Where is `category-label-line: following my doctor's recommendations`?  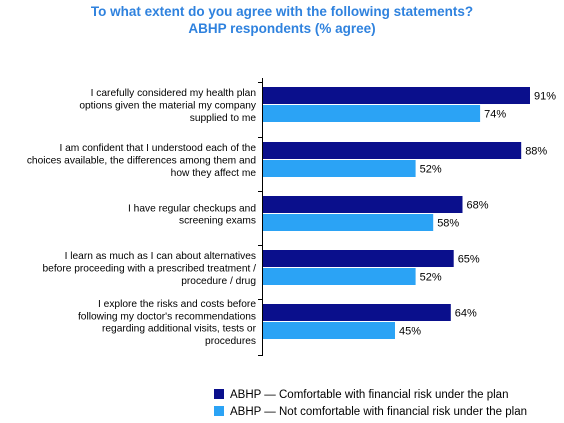
category-label-line: following my doctor's recommendations is located at coordinates (167, 316).